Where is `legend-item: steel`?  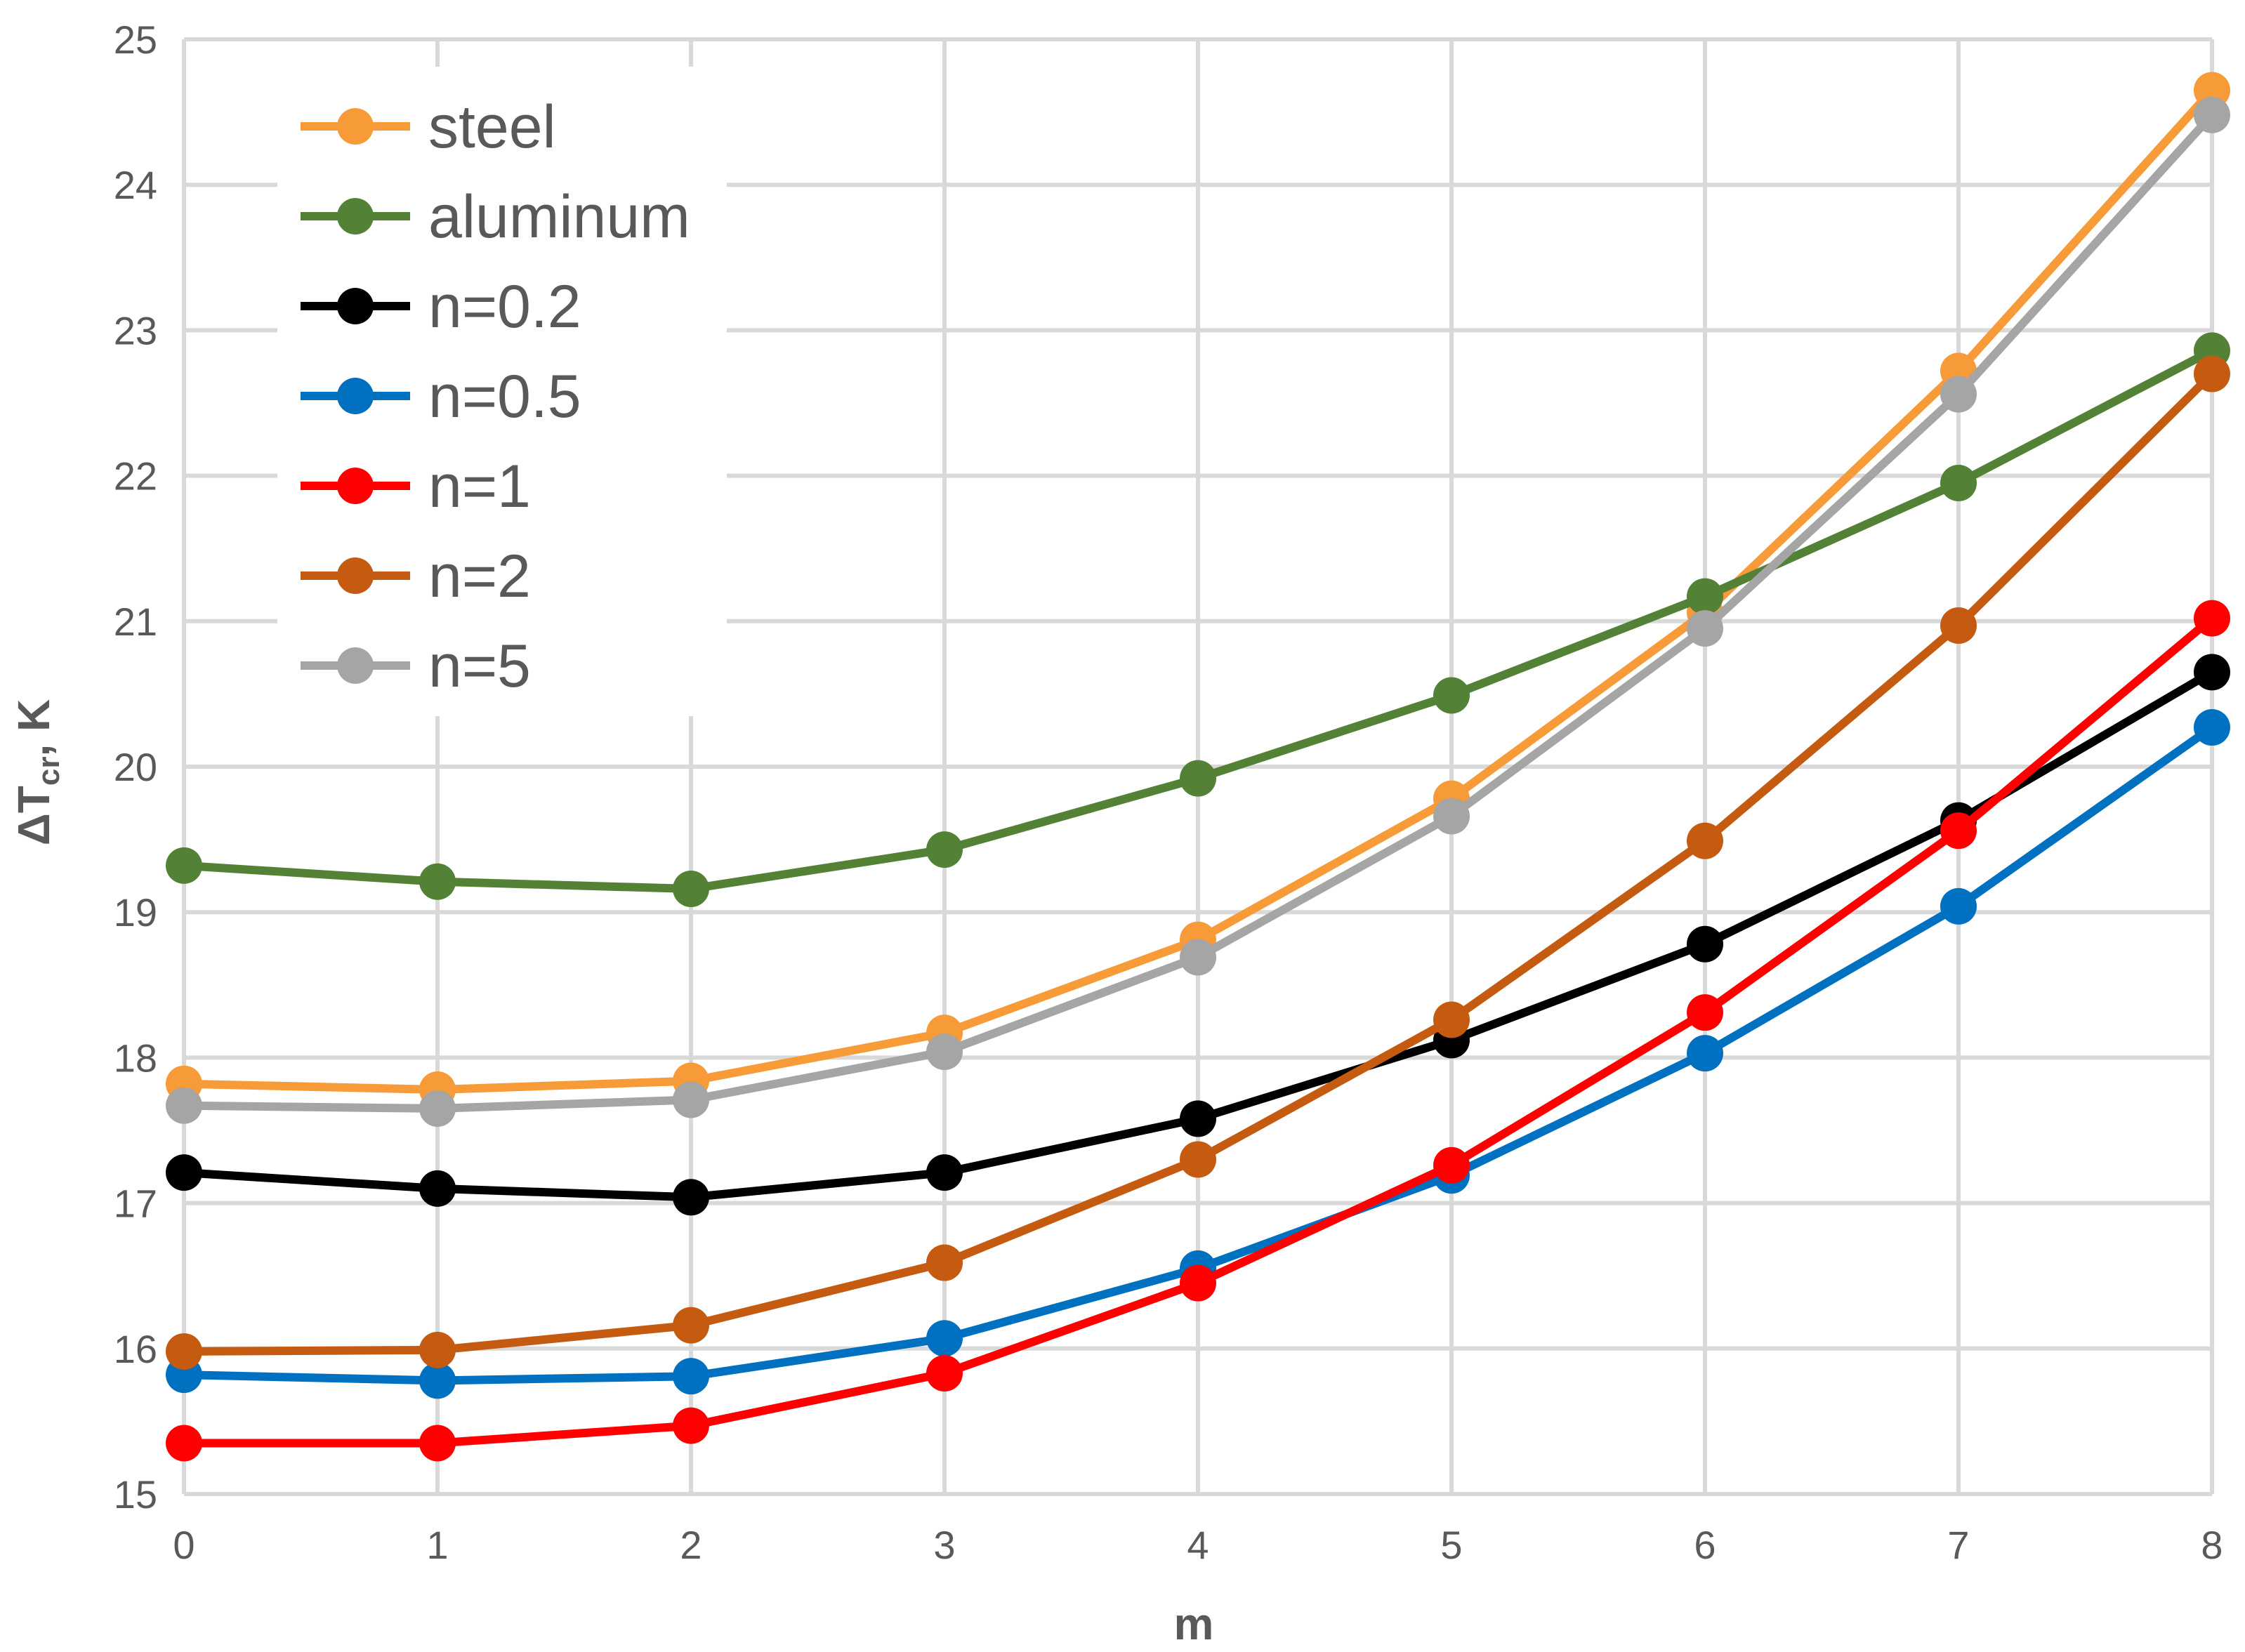
legend-item: steel is located at coordinates (429, 127).